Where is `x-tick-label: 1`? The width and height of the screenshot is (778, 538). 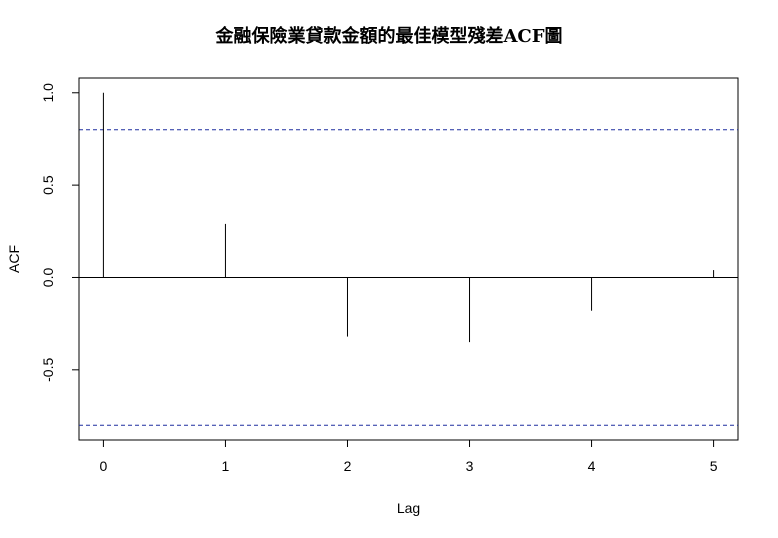
x-tick-label: 1 is located at coordinates (226, 466).